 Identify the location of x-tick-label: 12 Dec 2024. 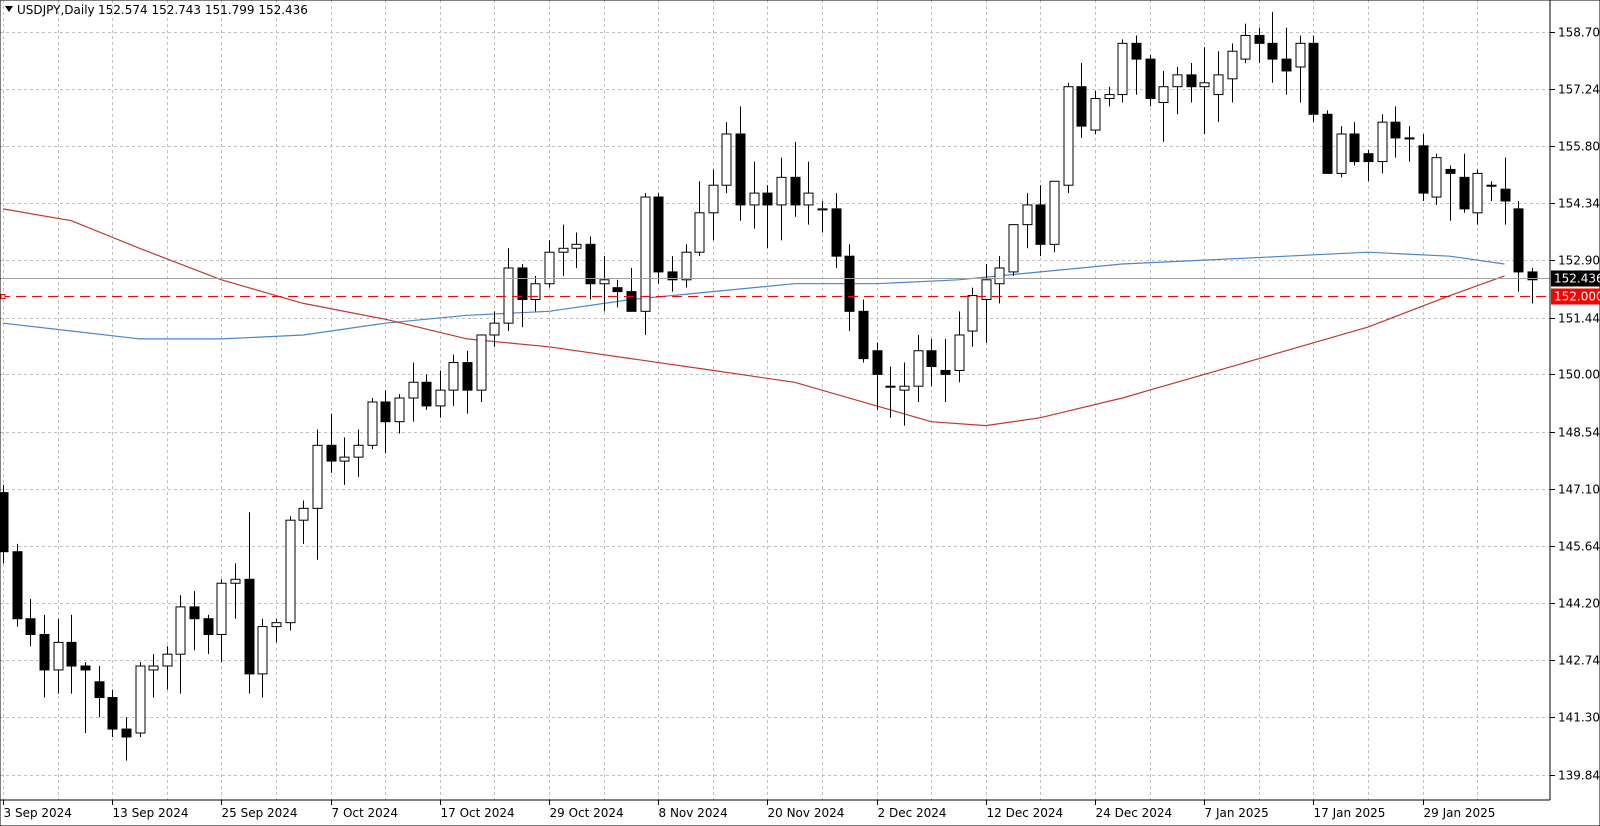
(1025, 813).